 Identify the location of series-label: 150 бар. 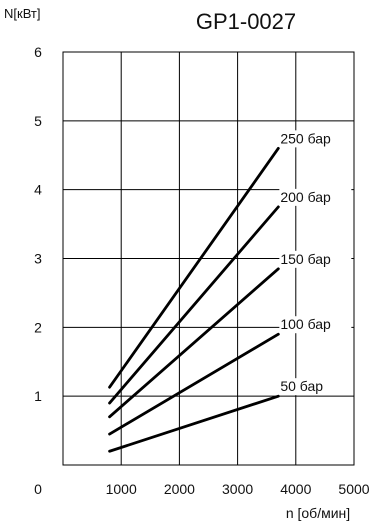
(305, 259).